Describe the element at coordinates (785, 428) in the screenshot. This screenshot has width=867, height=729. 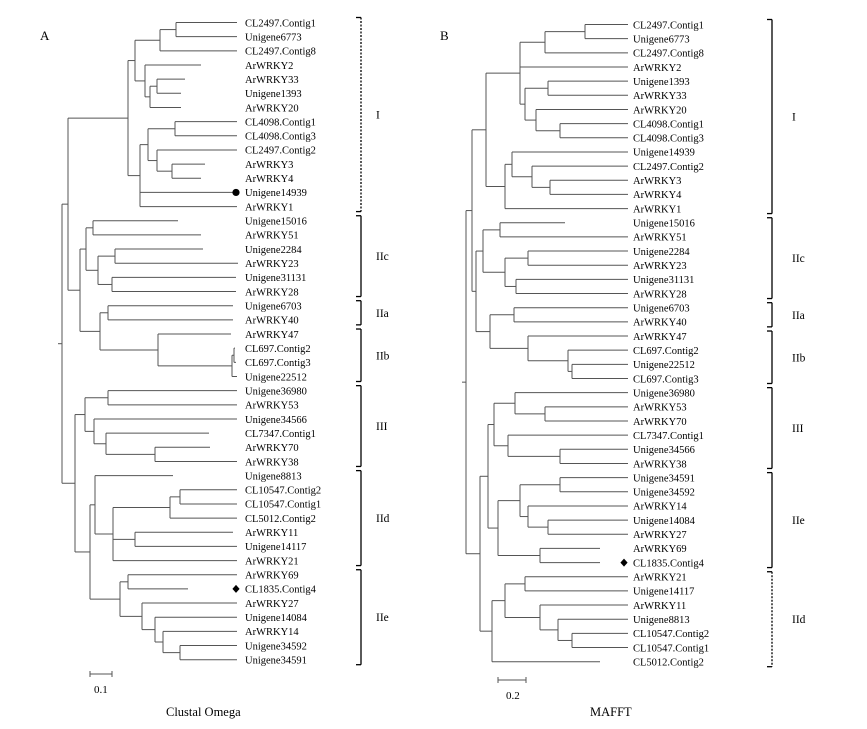
I see `group-bracket: III` at that location.